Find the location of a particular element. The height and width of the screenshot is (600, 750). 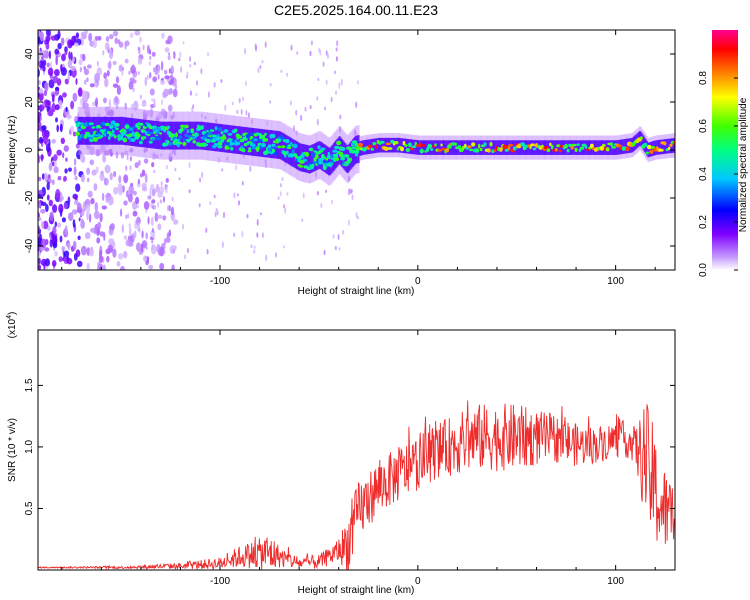

spectrogram-y-tick-label: -40 is located at coordinates (29, 245).